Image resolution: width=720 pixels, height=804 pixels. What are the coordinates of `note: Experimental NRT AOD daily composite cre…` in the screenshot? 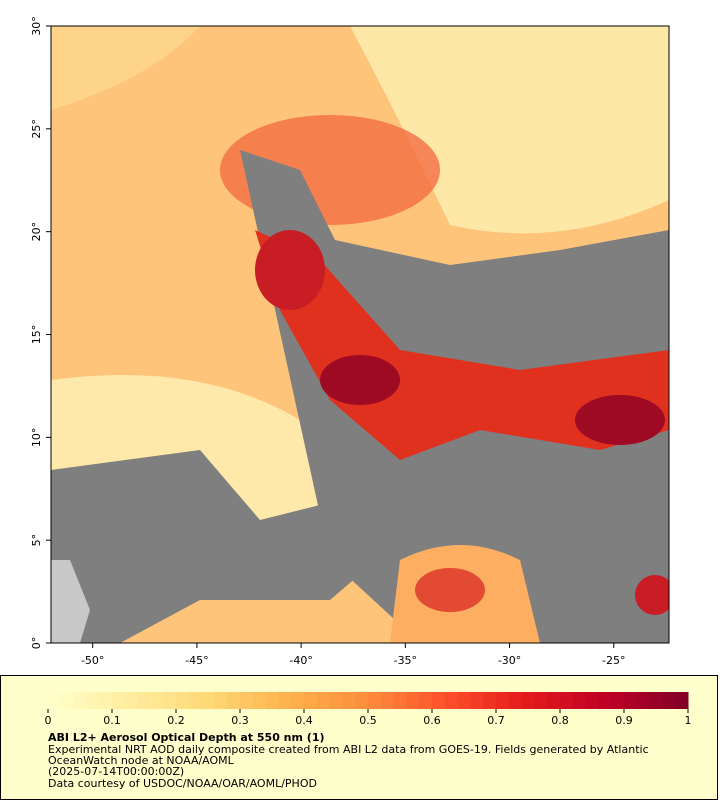 It's located at (348, 749).